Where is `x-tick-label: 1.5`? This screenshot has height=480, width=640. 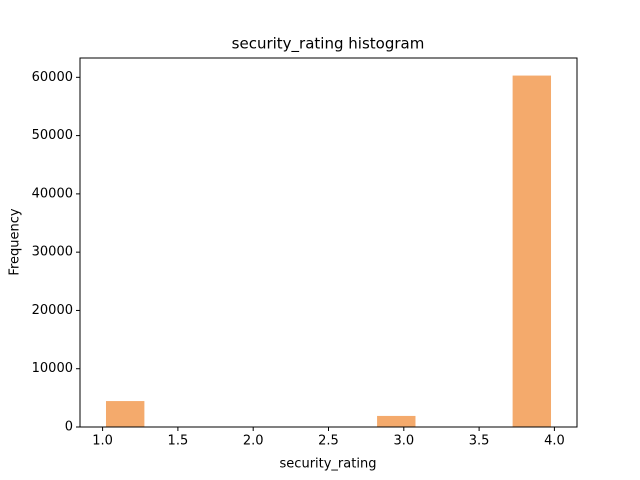 x-tick-label: 1.5 is located at coordinates (178, 441).